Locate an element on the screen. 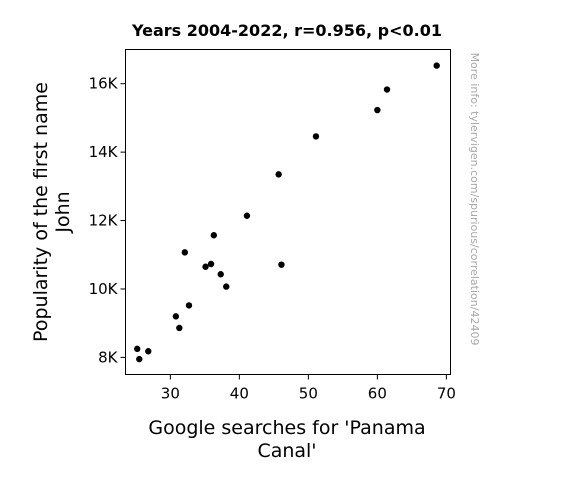  y-tick-label-14K: 14K is located at coordinates (104, 152).